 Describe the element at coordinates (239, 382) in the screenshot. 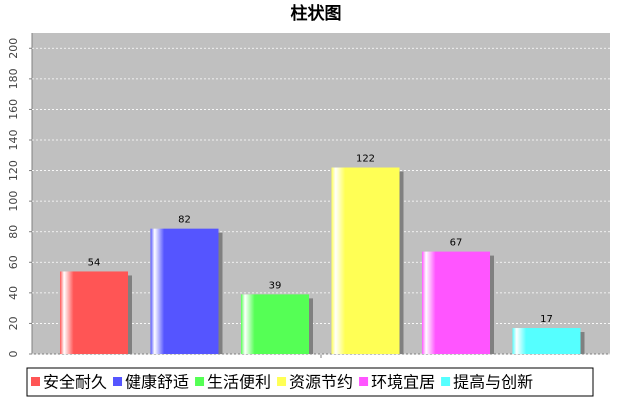

I see `legend-label: 生活便利` at that location.